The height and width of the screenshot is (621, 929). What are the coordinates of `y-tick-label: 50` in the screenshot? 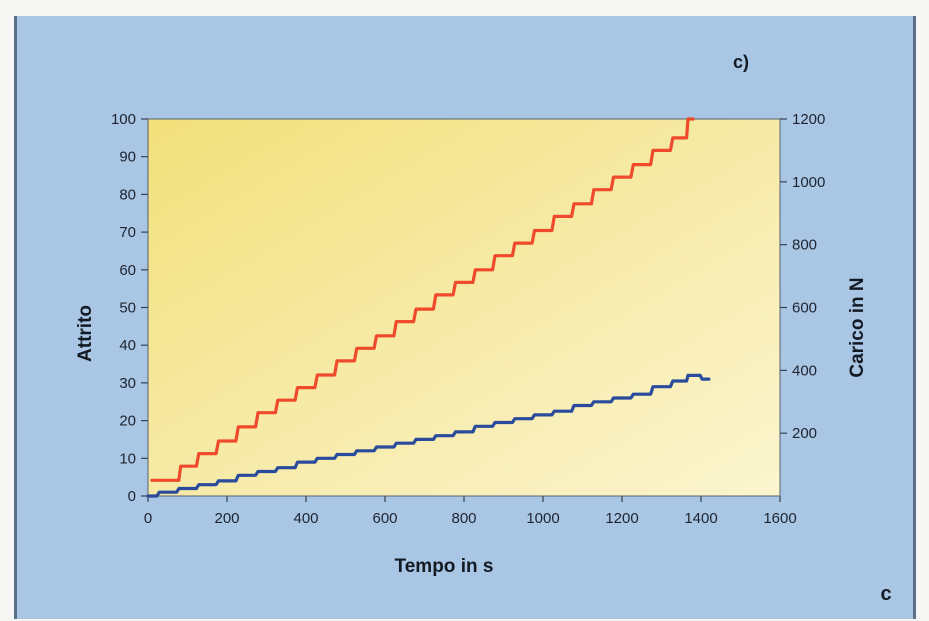 It's located at (127, 308).